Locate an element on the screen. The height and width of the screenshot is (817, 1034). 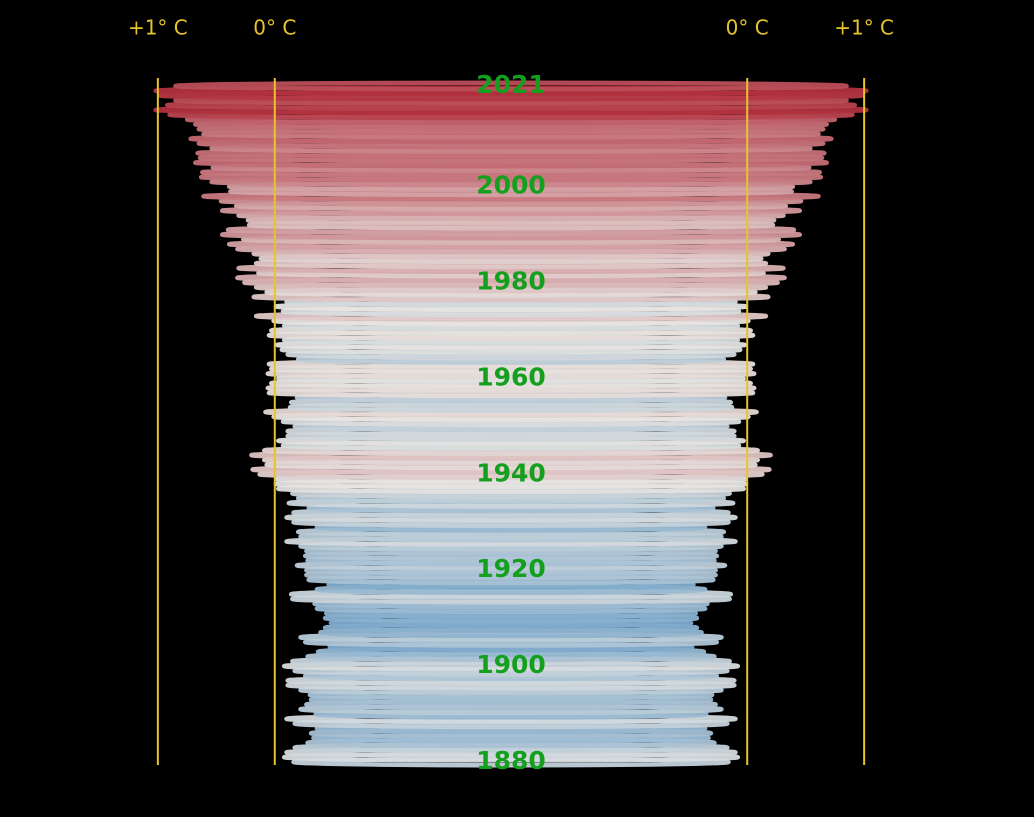
year-label: 1920 is located at coordinates (511, 568).